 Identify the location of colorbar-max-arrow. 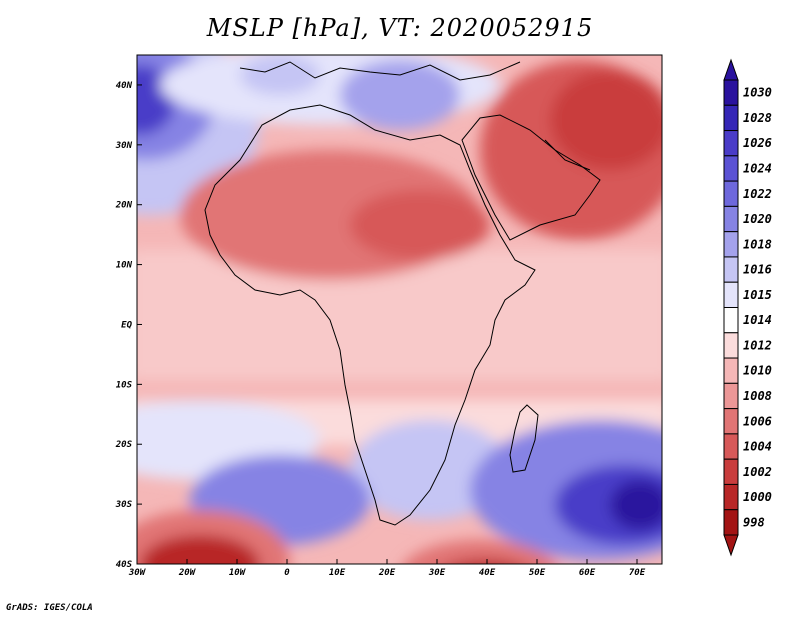
(731, 69).